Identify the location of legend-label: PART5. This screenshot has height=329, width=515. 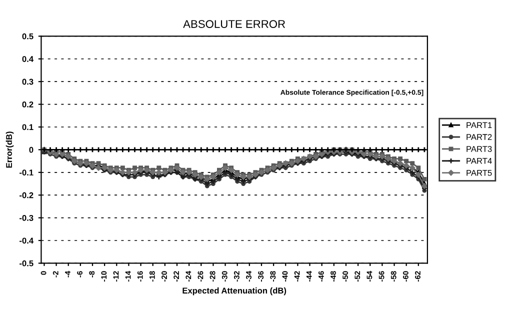
(479, 173).